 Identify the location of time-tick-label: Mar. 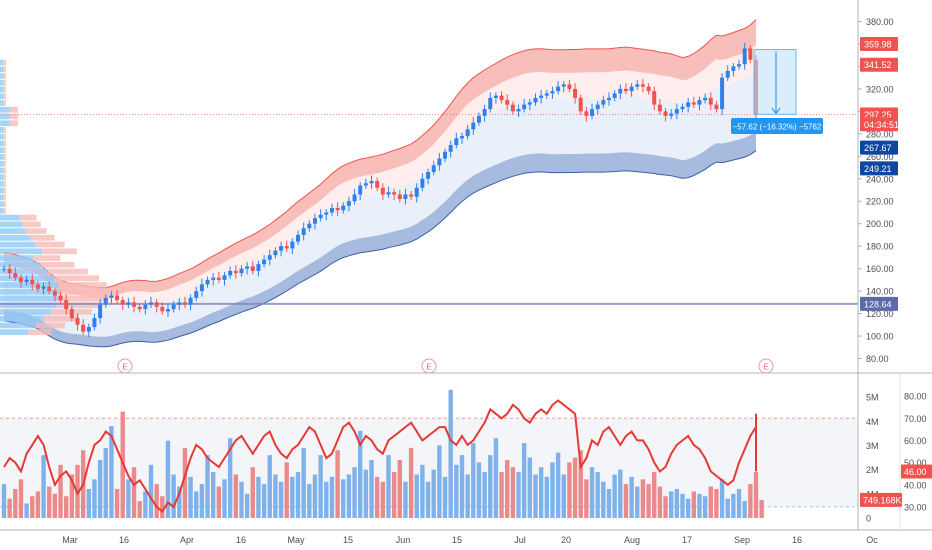
(70, 540).